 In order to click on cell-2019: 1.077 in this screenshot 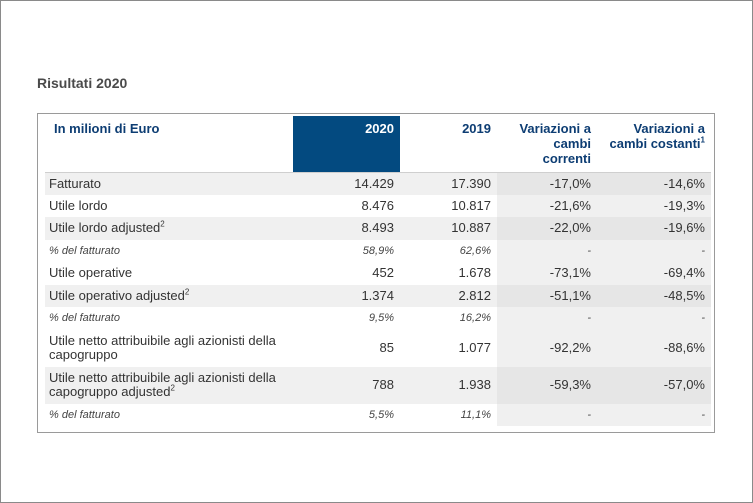, I will do `click(474, 347)`.